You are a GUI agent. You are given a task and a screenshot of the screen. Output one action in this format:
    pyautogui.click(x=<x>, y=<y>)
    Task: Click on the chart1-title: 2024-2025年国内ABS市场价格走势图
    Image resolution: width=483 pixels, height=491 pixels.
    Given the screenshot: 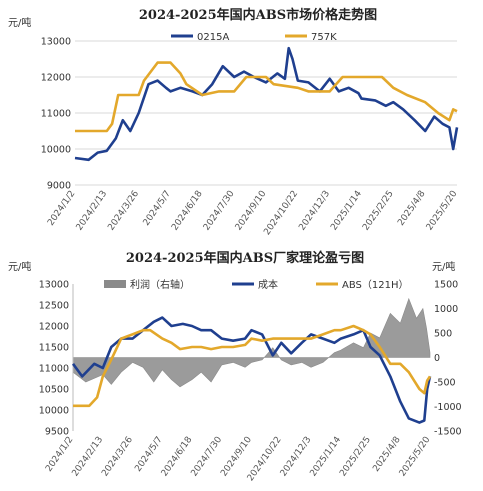 What is the action you would take?
    pyautogui.click(x=258, y=15)
    